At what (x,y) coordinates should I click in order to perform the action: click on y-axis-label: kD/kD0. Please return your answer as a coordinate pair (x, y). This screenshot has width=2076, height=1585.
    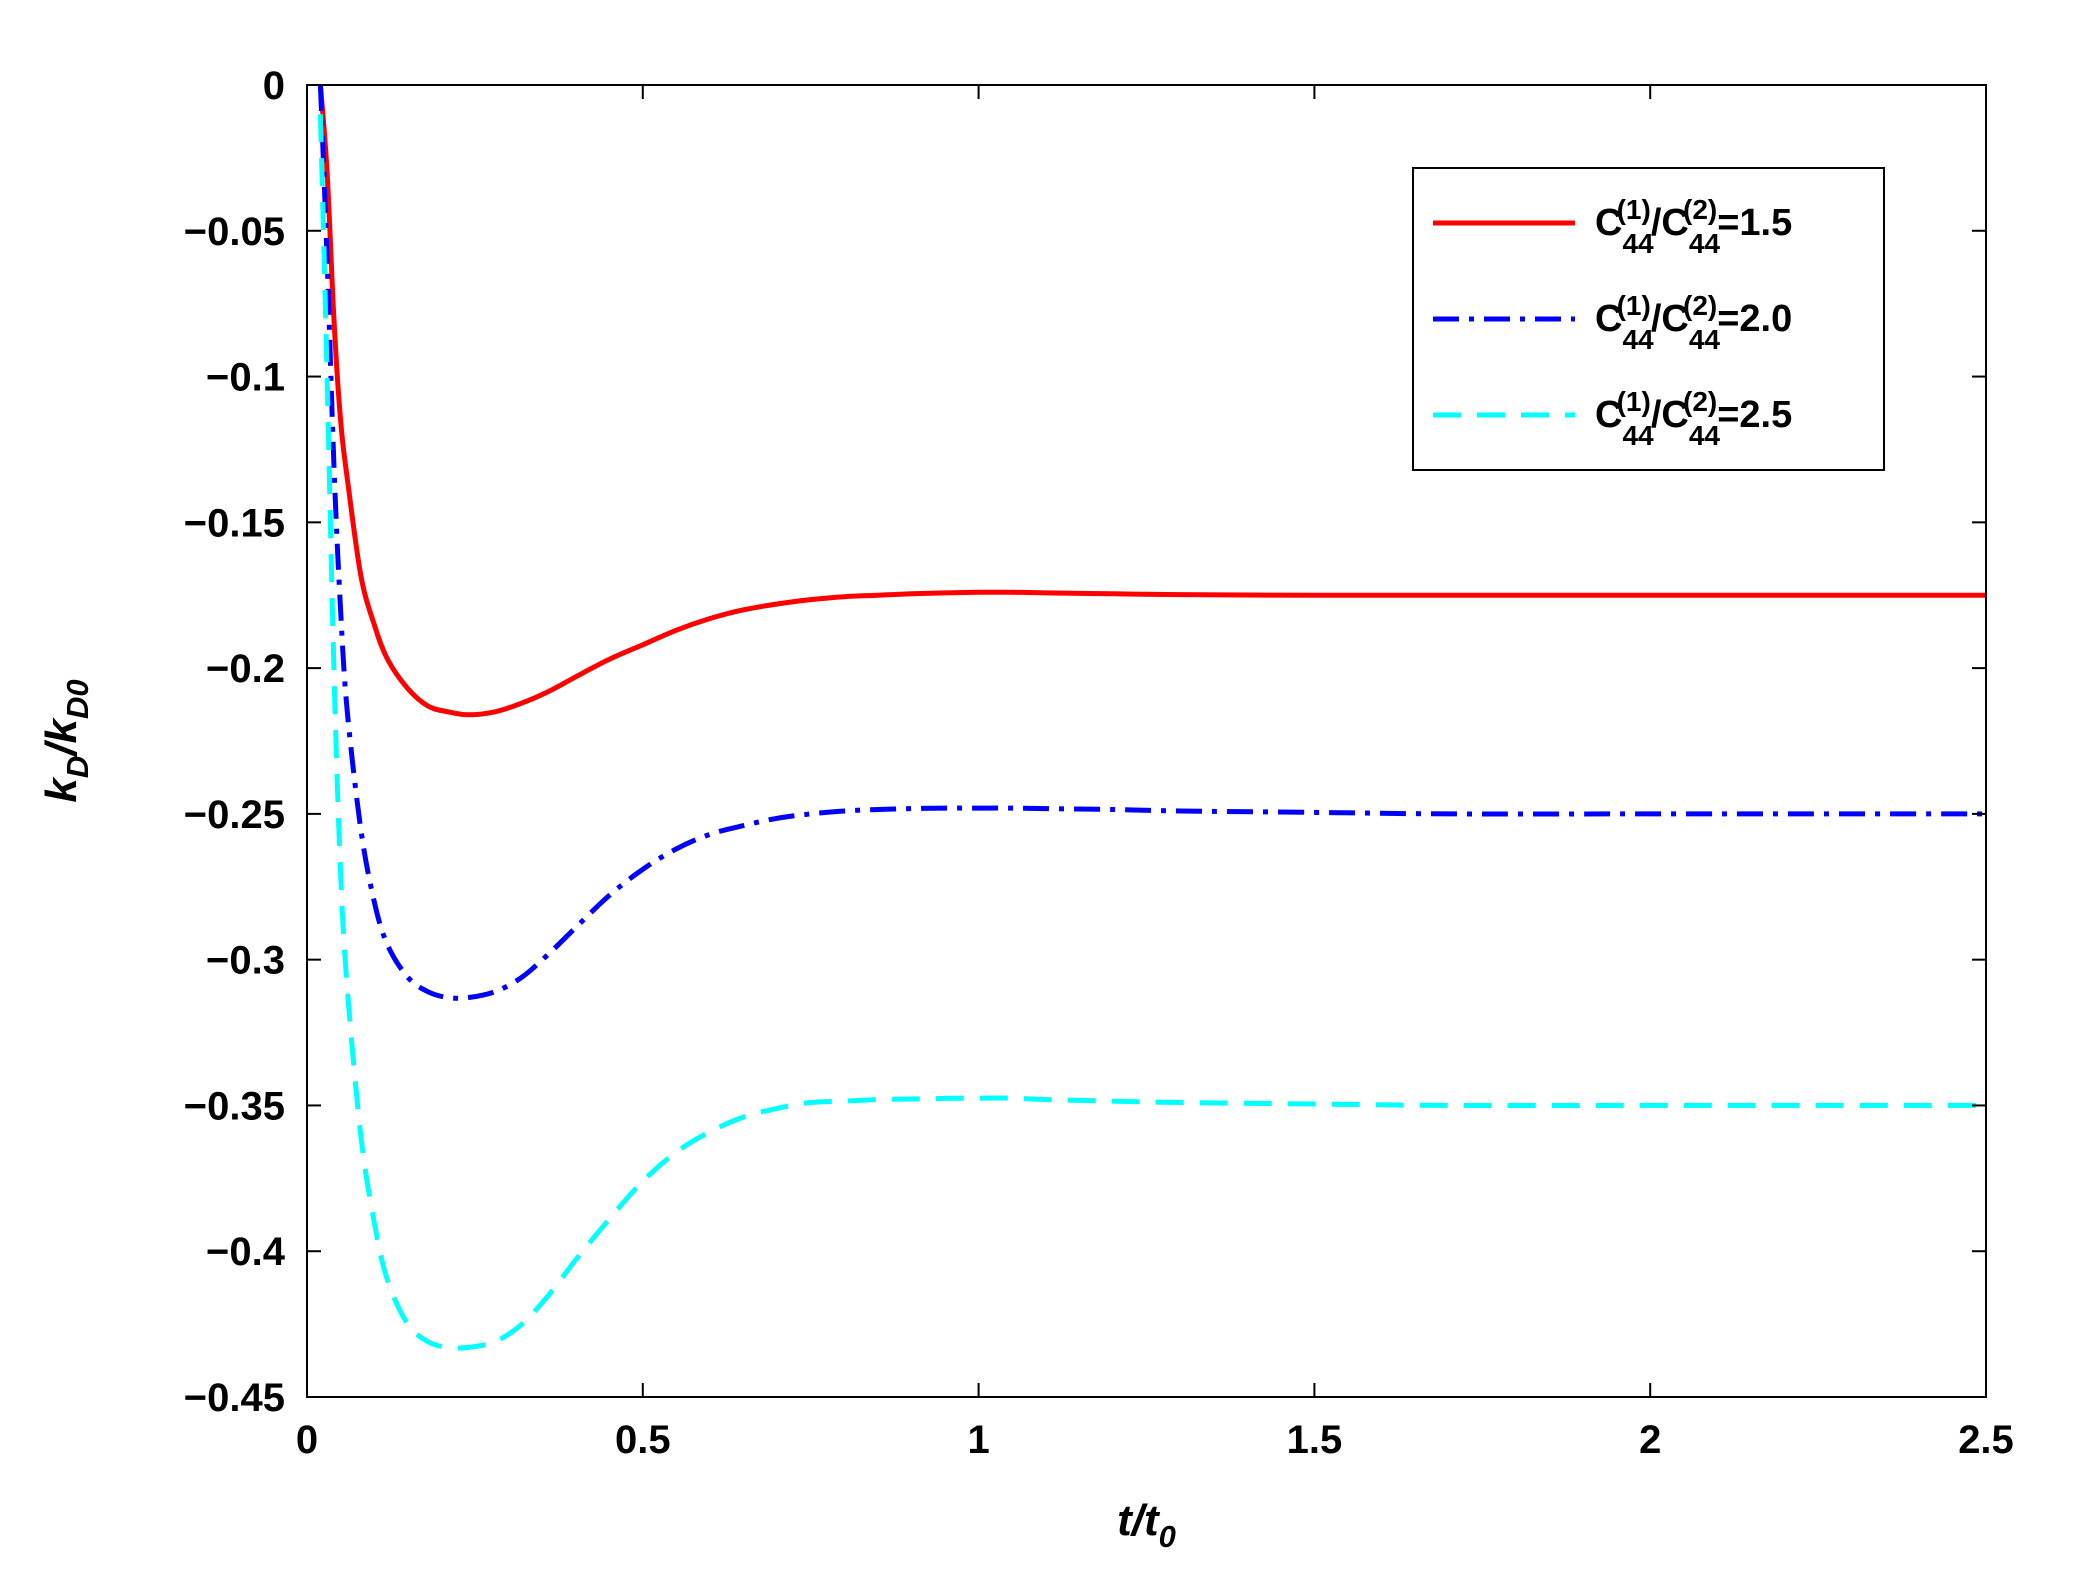
    Looking at the image, I should click on (66, 740).